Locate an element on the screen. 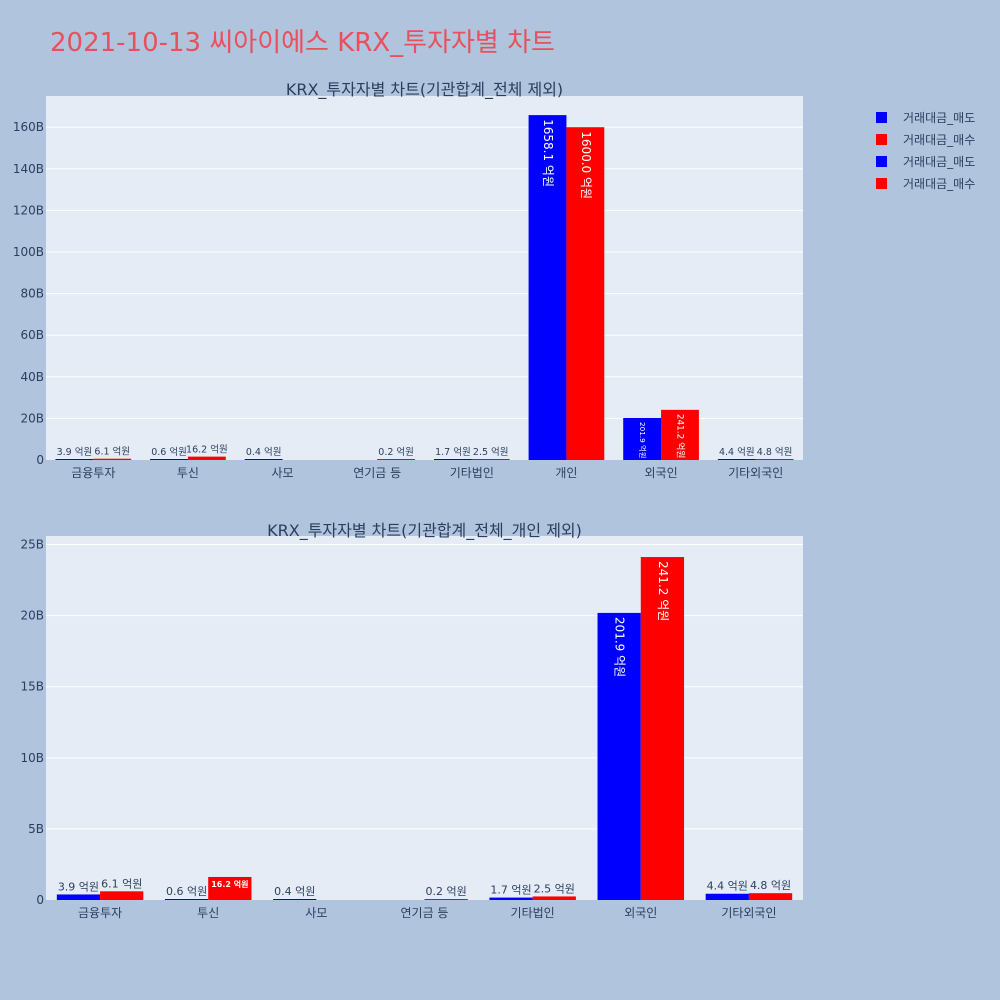  y-tick-label: 5B is located at coordinates (36, 829).